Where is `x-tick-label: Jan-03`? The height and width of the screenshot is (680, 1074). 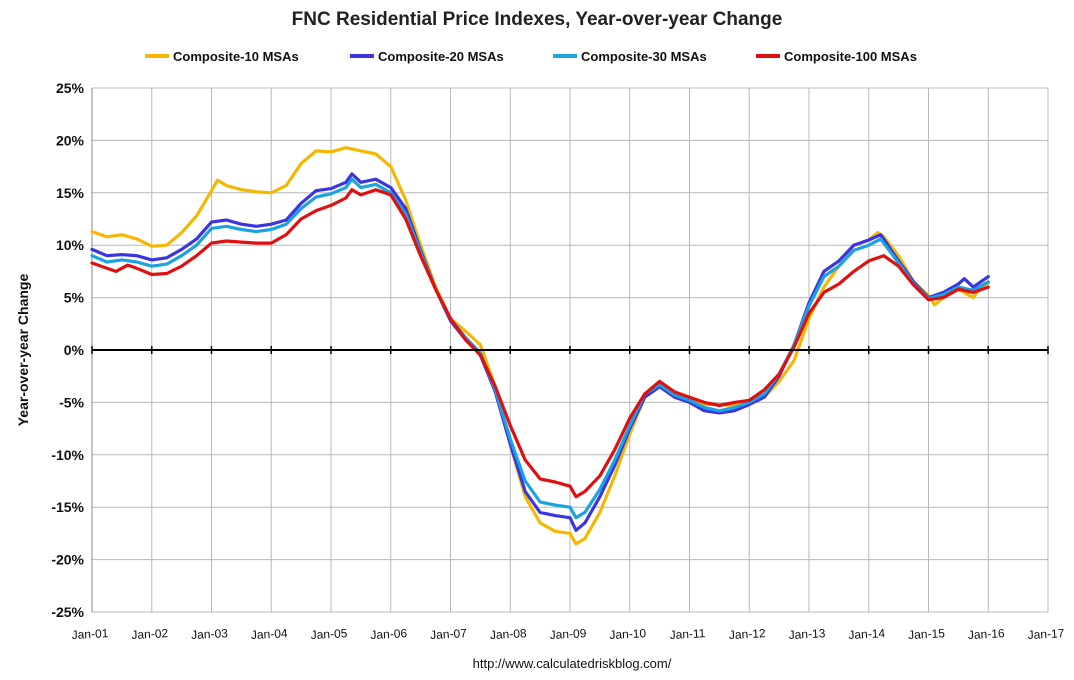
x-tick-label: Jan-03 is located at coordinates (210, 634).